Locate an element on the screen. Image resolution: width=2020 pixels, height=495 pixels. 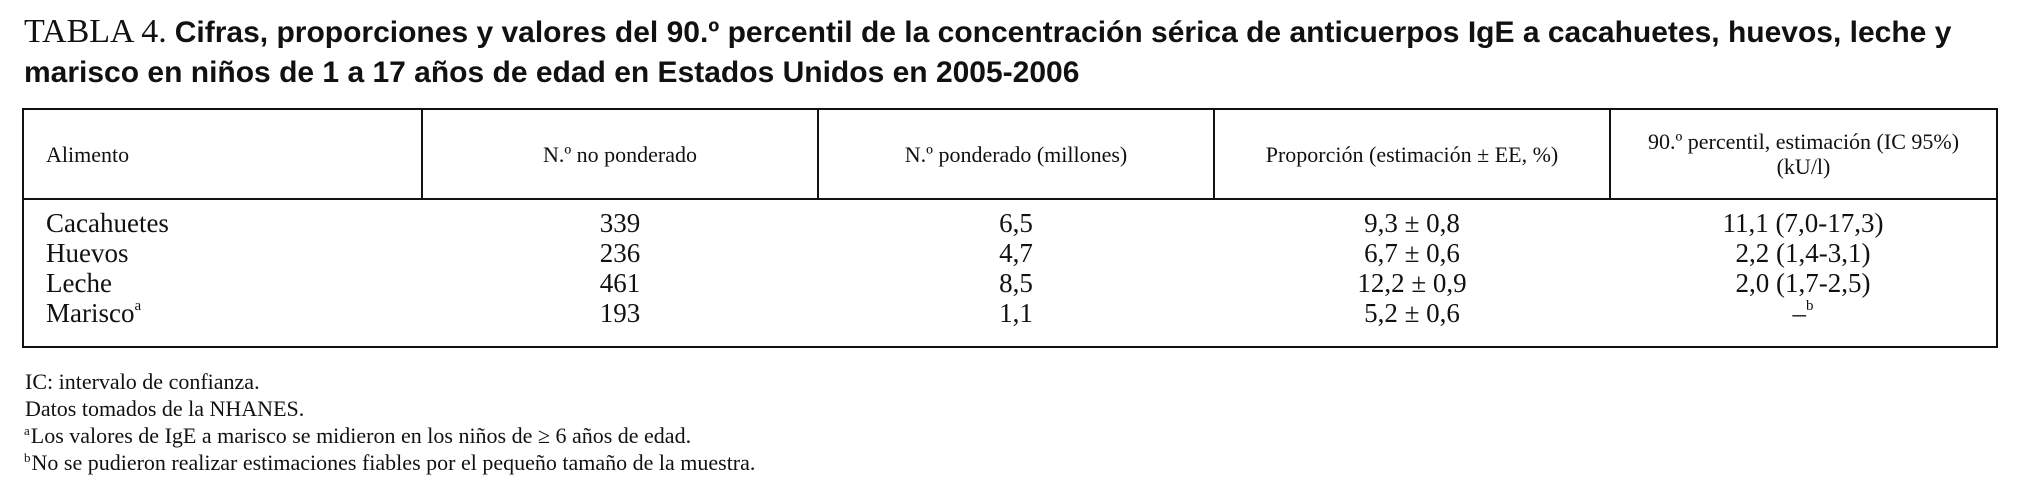
percentile-value: 2,2 (1,4-3,1) is located at coordinates (1803, 253).